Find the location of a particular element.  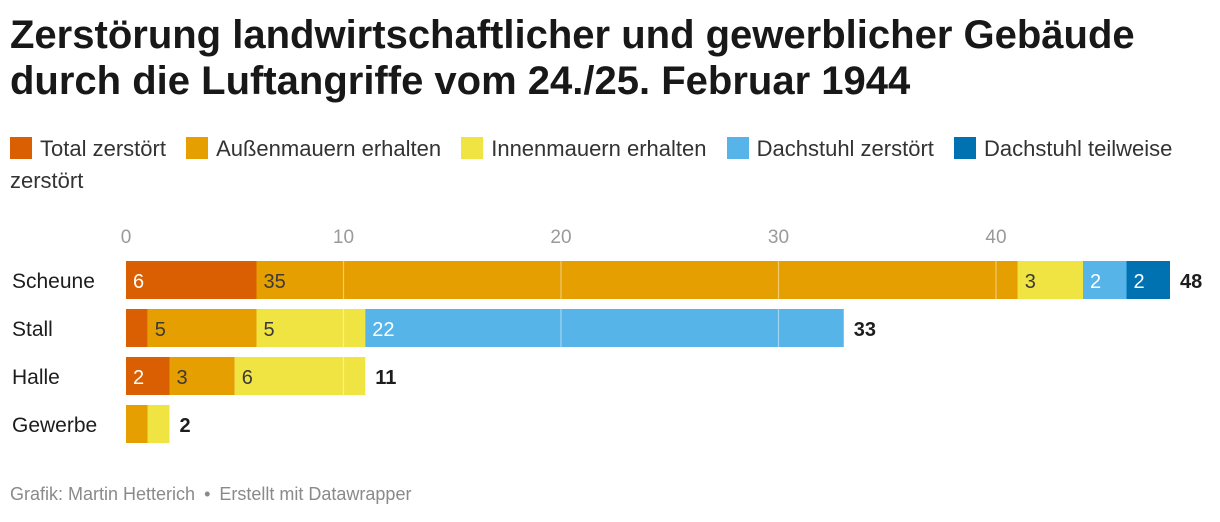

x-tick-label: 40 is located at coordinates (995, 237).